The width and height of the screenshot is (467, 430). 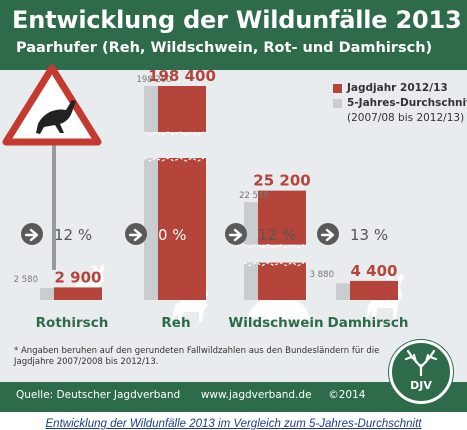 I want to click on bar-current-damhirsch, so click(x=374, y=290).